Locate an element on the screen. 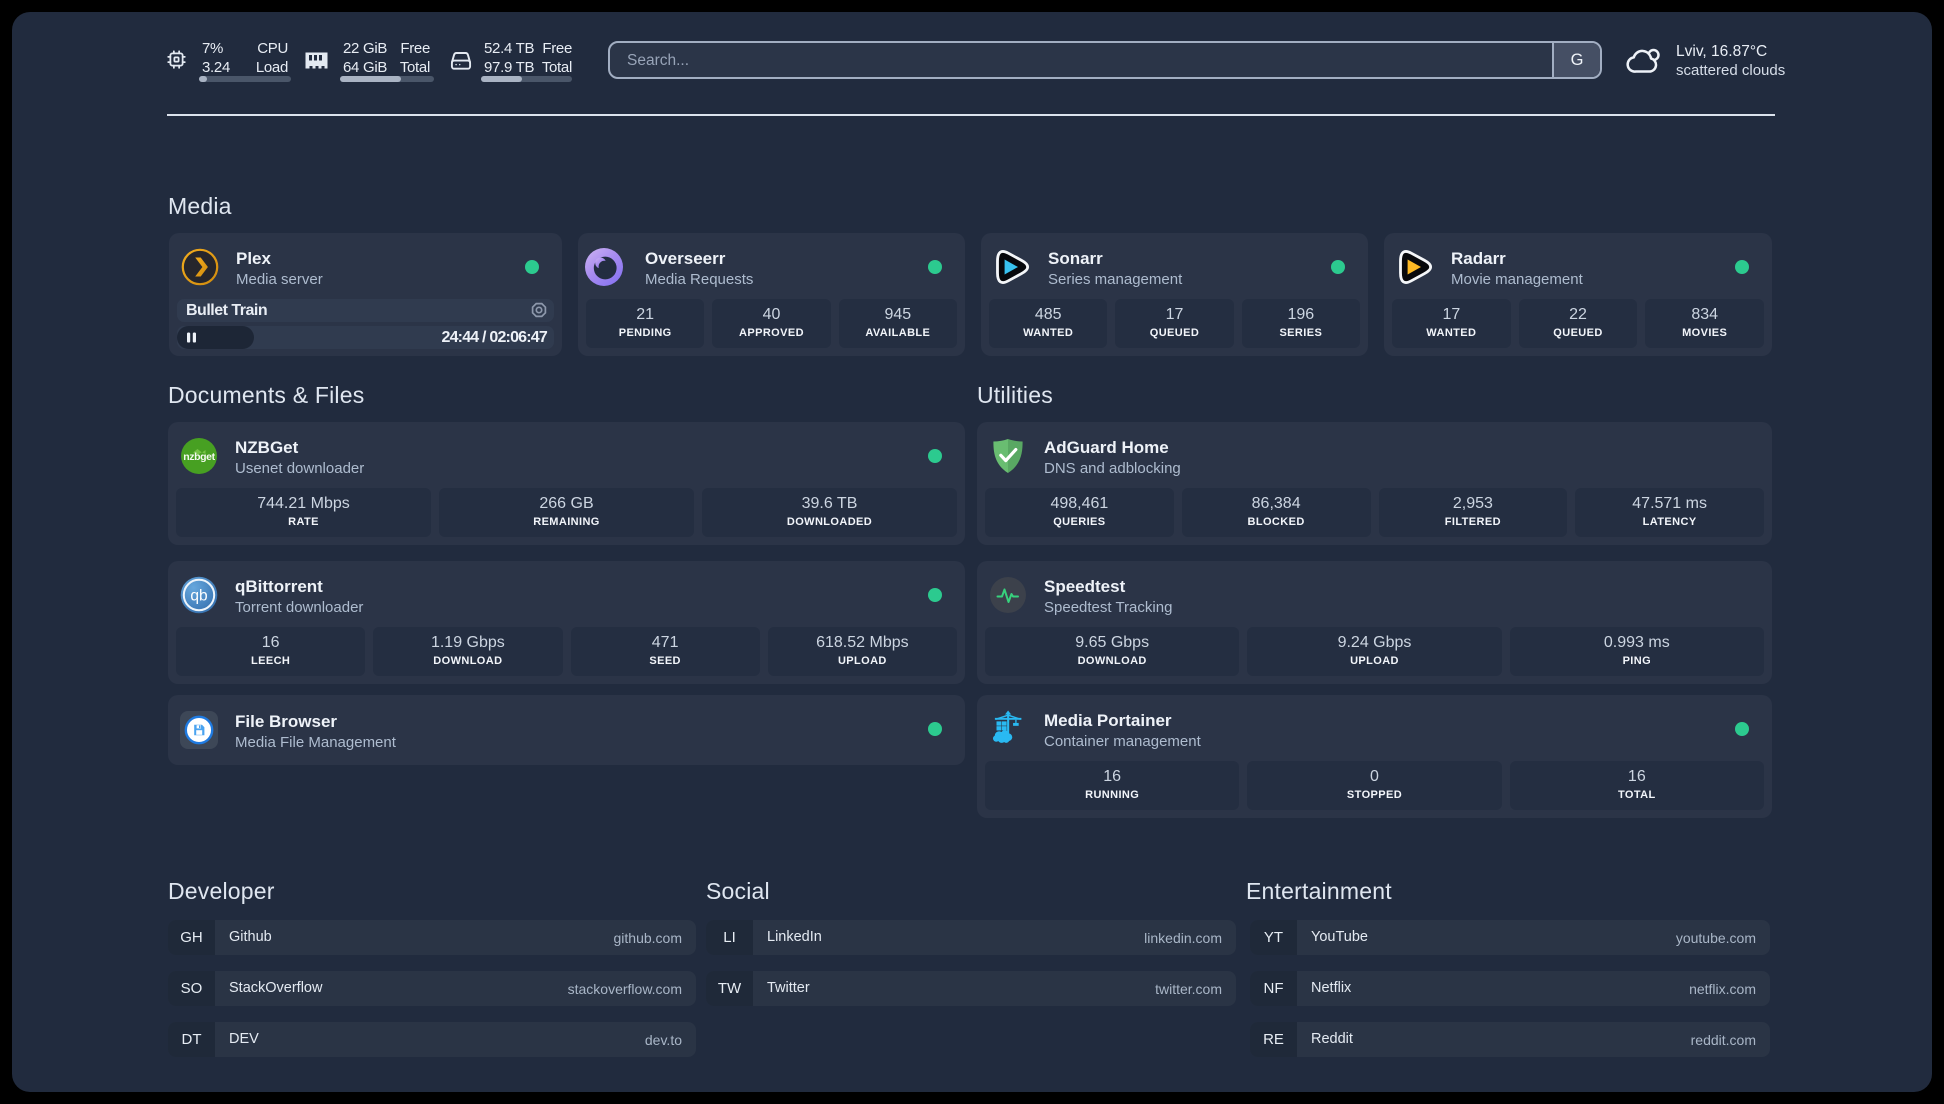 Image resolution: width=1944 pixels, height=1104 pixels. svg-text: qb is located at coordinates (198, 596).